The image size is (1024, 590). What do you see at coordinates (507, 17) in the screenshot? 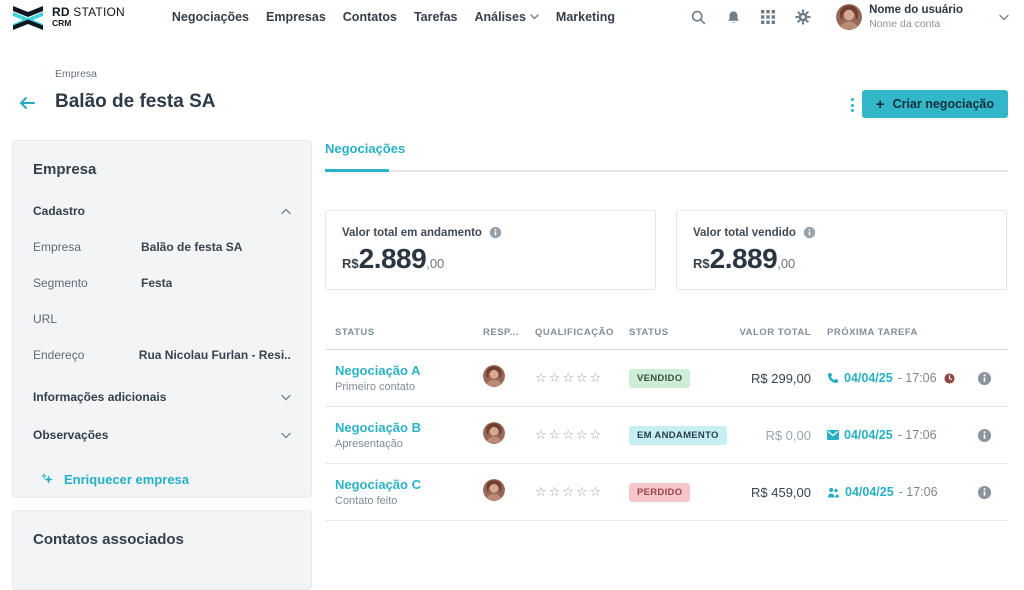
I see `nav-item-analises: Análises` at bounding box center [507, 17].